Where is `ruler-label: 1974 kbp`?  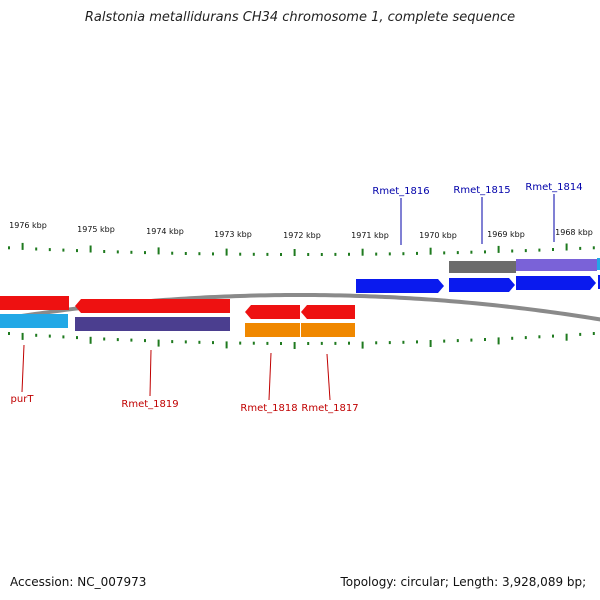
ruler-label: 1974 kbp is located at coordinates (165, 231).